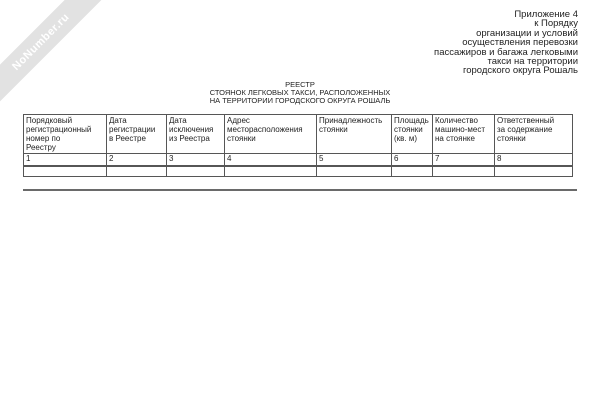  I want to click on column-header: Дата исключения из Реестра, so click(195, 134).